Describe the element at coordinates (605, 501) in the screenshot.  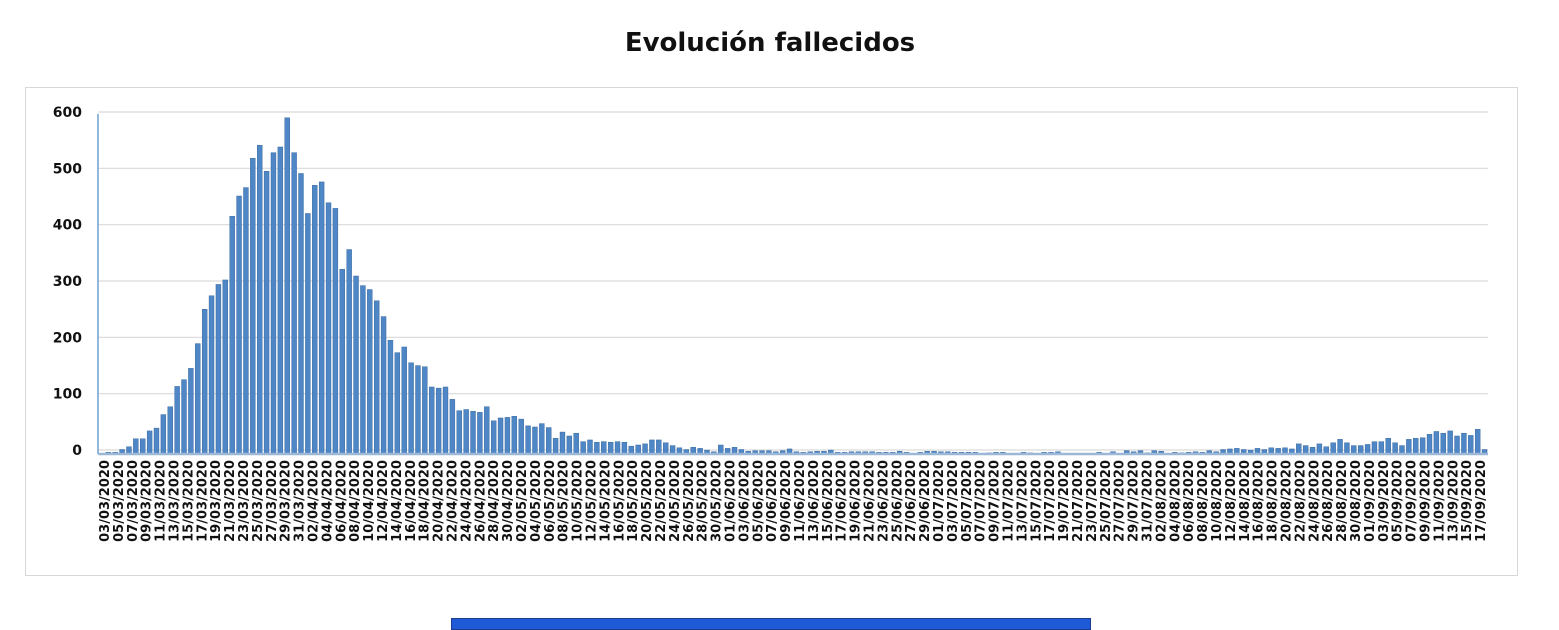
I see `x-tick-label-36: 14/05/2020` at that location.